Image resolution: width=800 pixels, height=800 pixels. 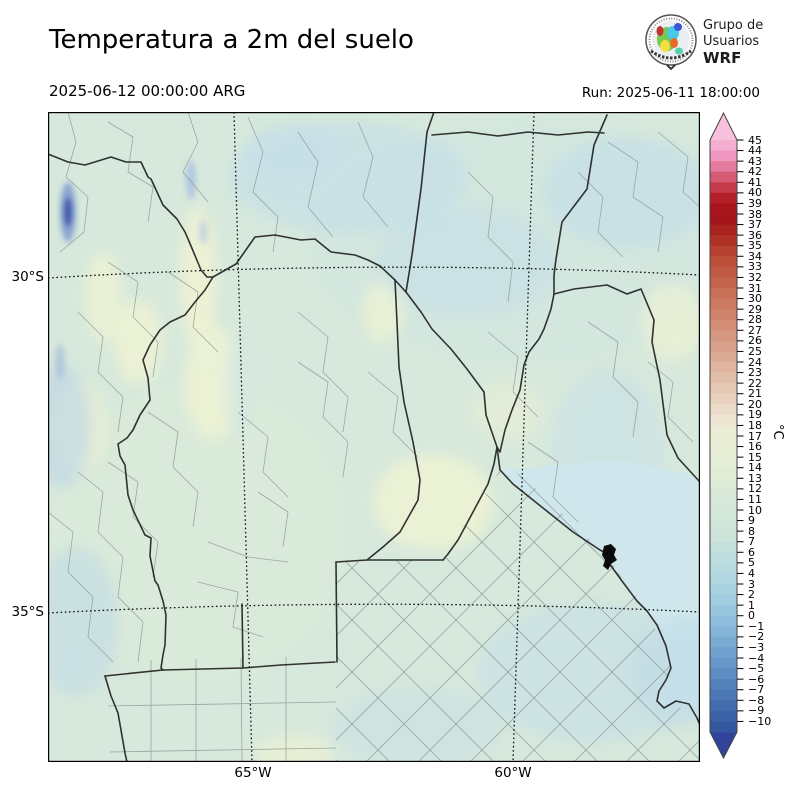 I want to click on colorbar-tick-label: 10, so click(x=755, y=510).